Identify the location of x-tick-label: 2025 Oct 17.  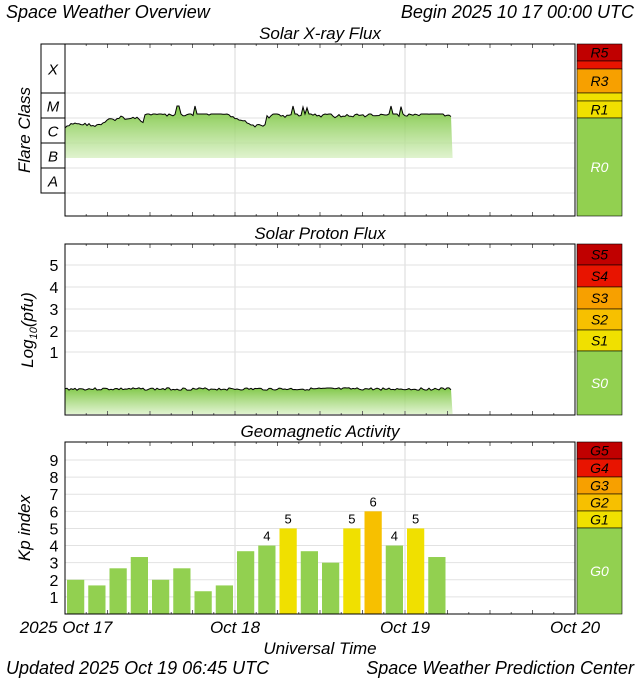
(66, 627).